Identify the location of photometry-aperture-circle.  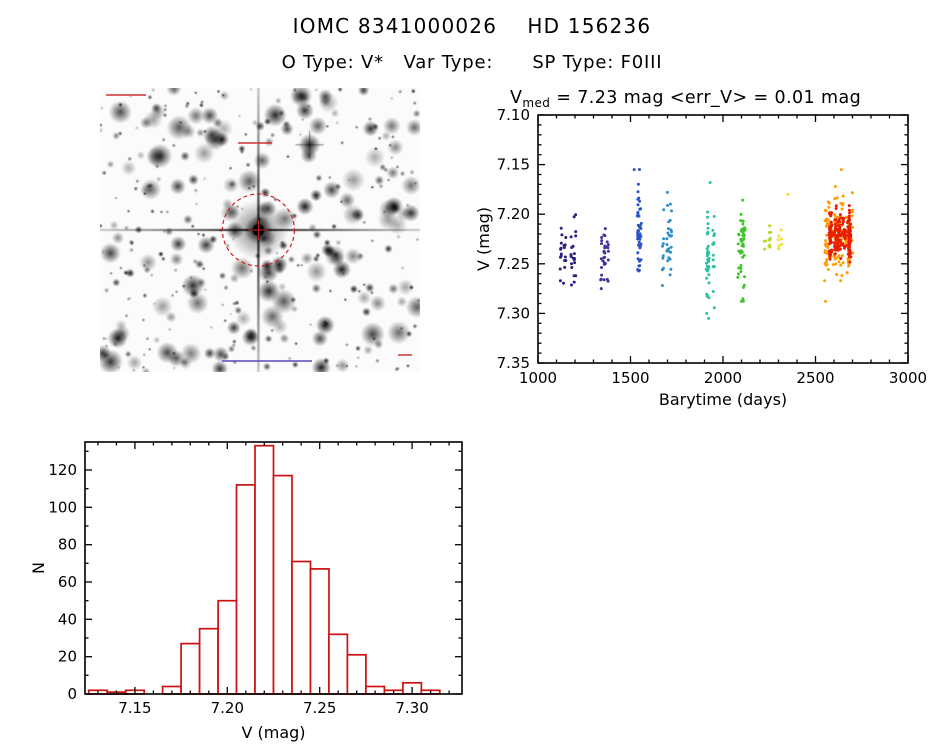
(258, 230).